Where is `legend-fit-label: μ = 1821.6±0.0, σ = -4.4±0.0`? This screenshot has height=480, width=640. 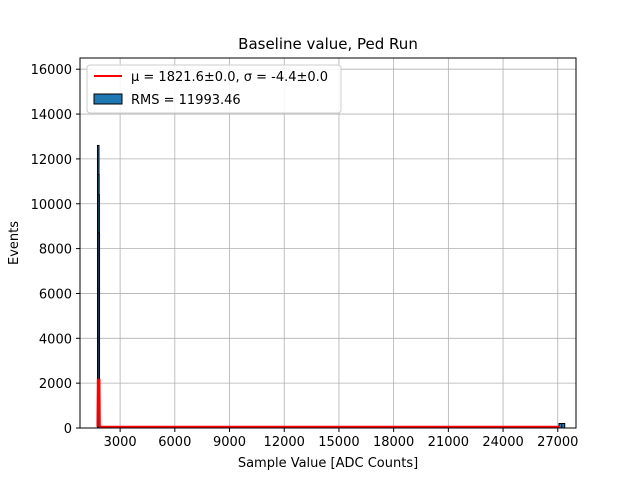
legend-fit-label: μ = 1821.6±0.0, σ = -4.4±0.0 is located at coordinates (229, 77).